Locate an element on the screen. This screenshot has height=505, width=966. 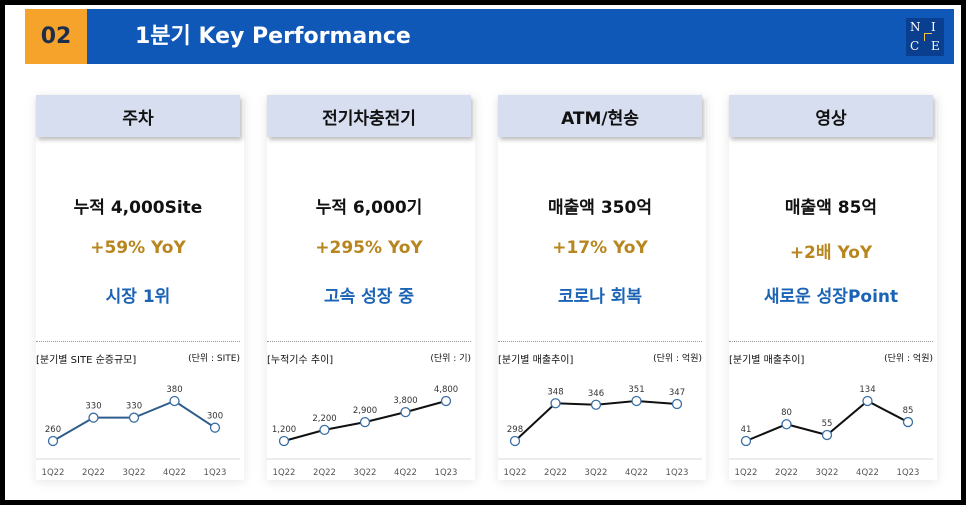
data-label: 2,200 is located at coordinates (324, 419).